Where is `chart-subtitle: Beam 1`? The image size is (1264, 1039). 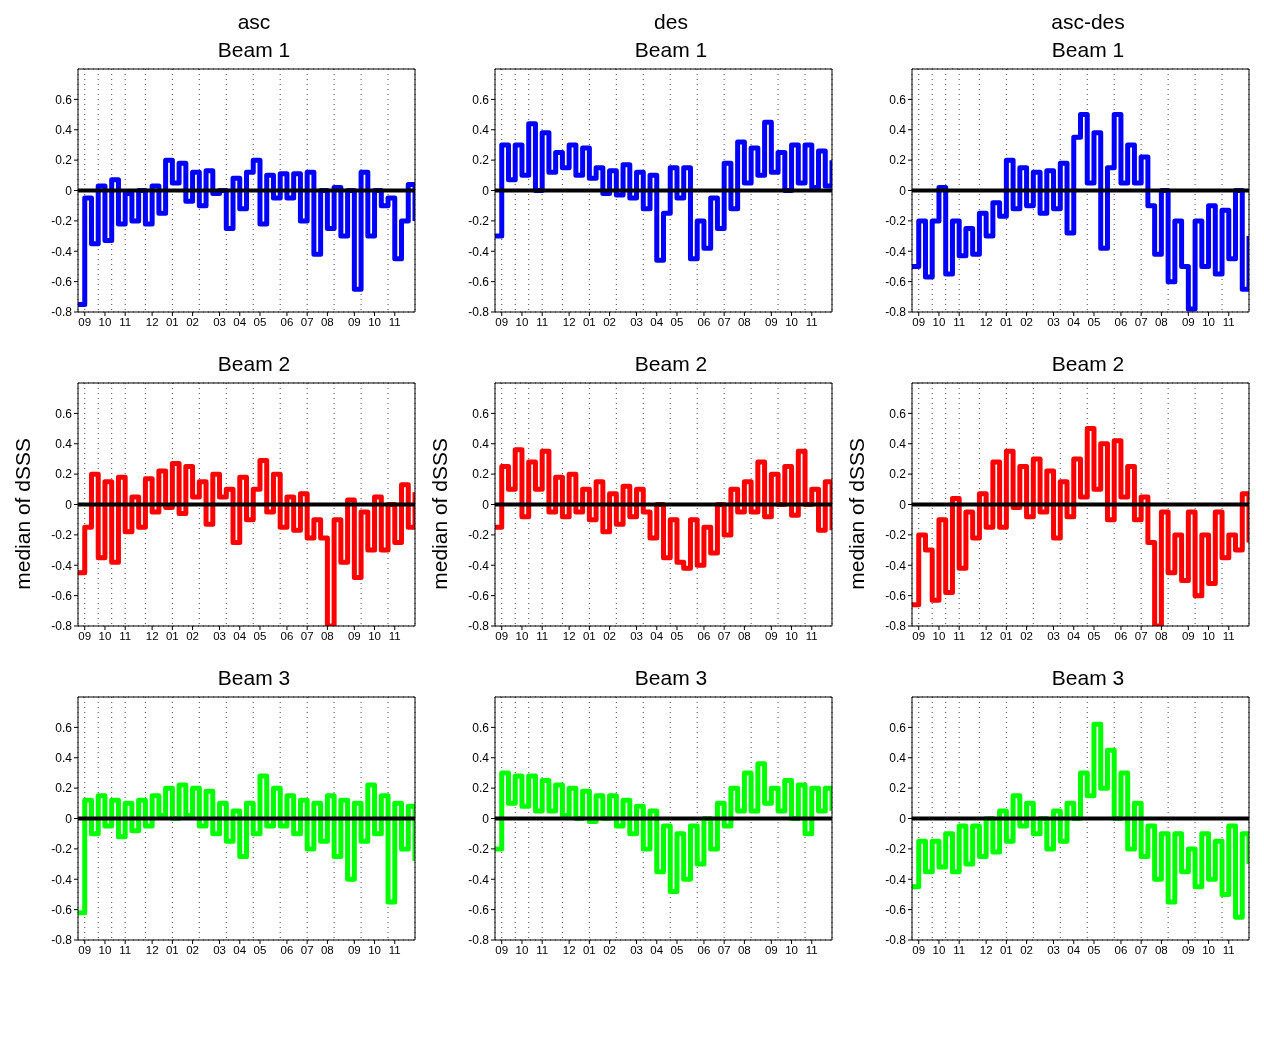
chart-subtitle: Beam 1 is located at coordinates (254, 50).